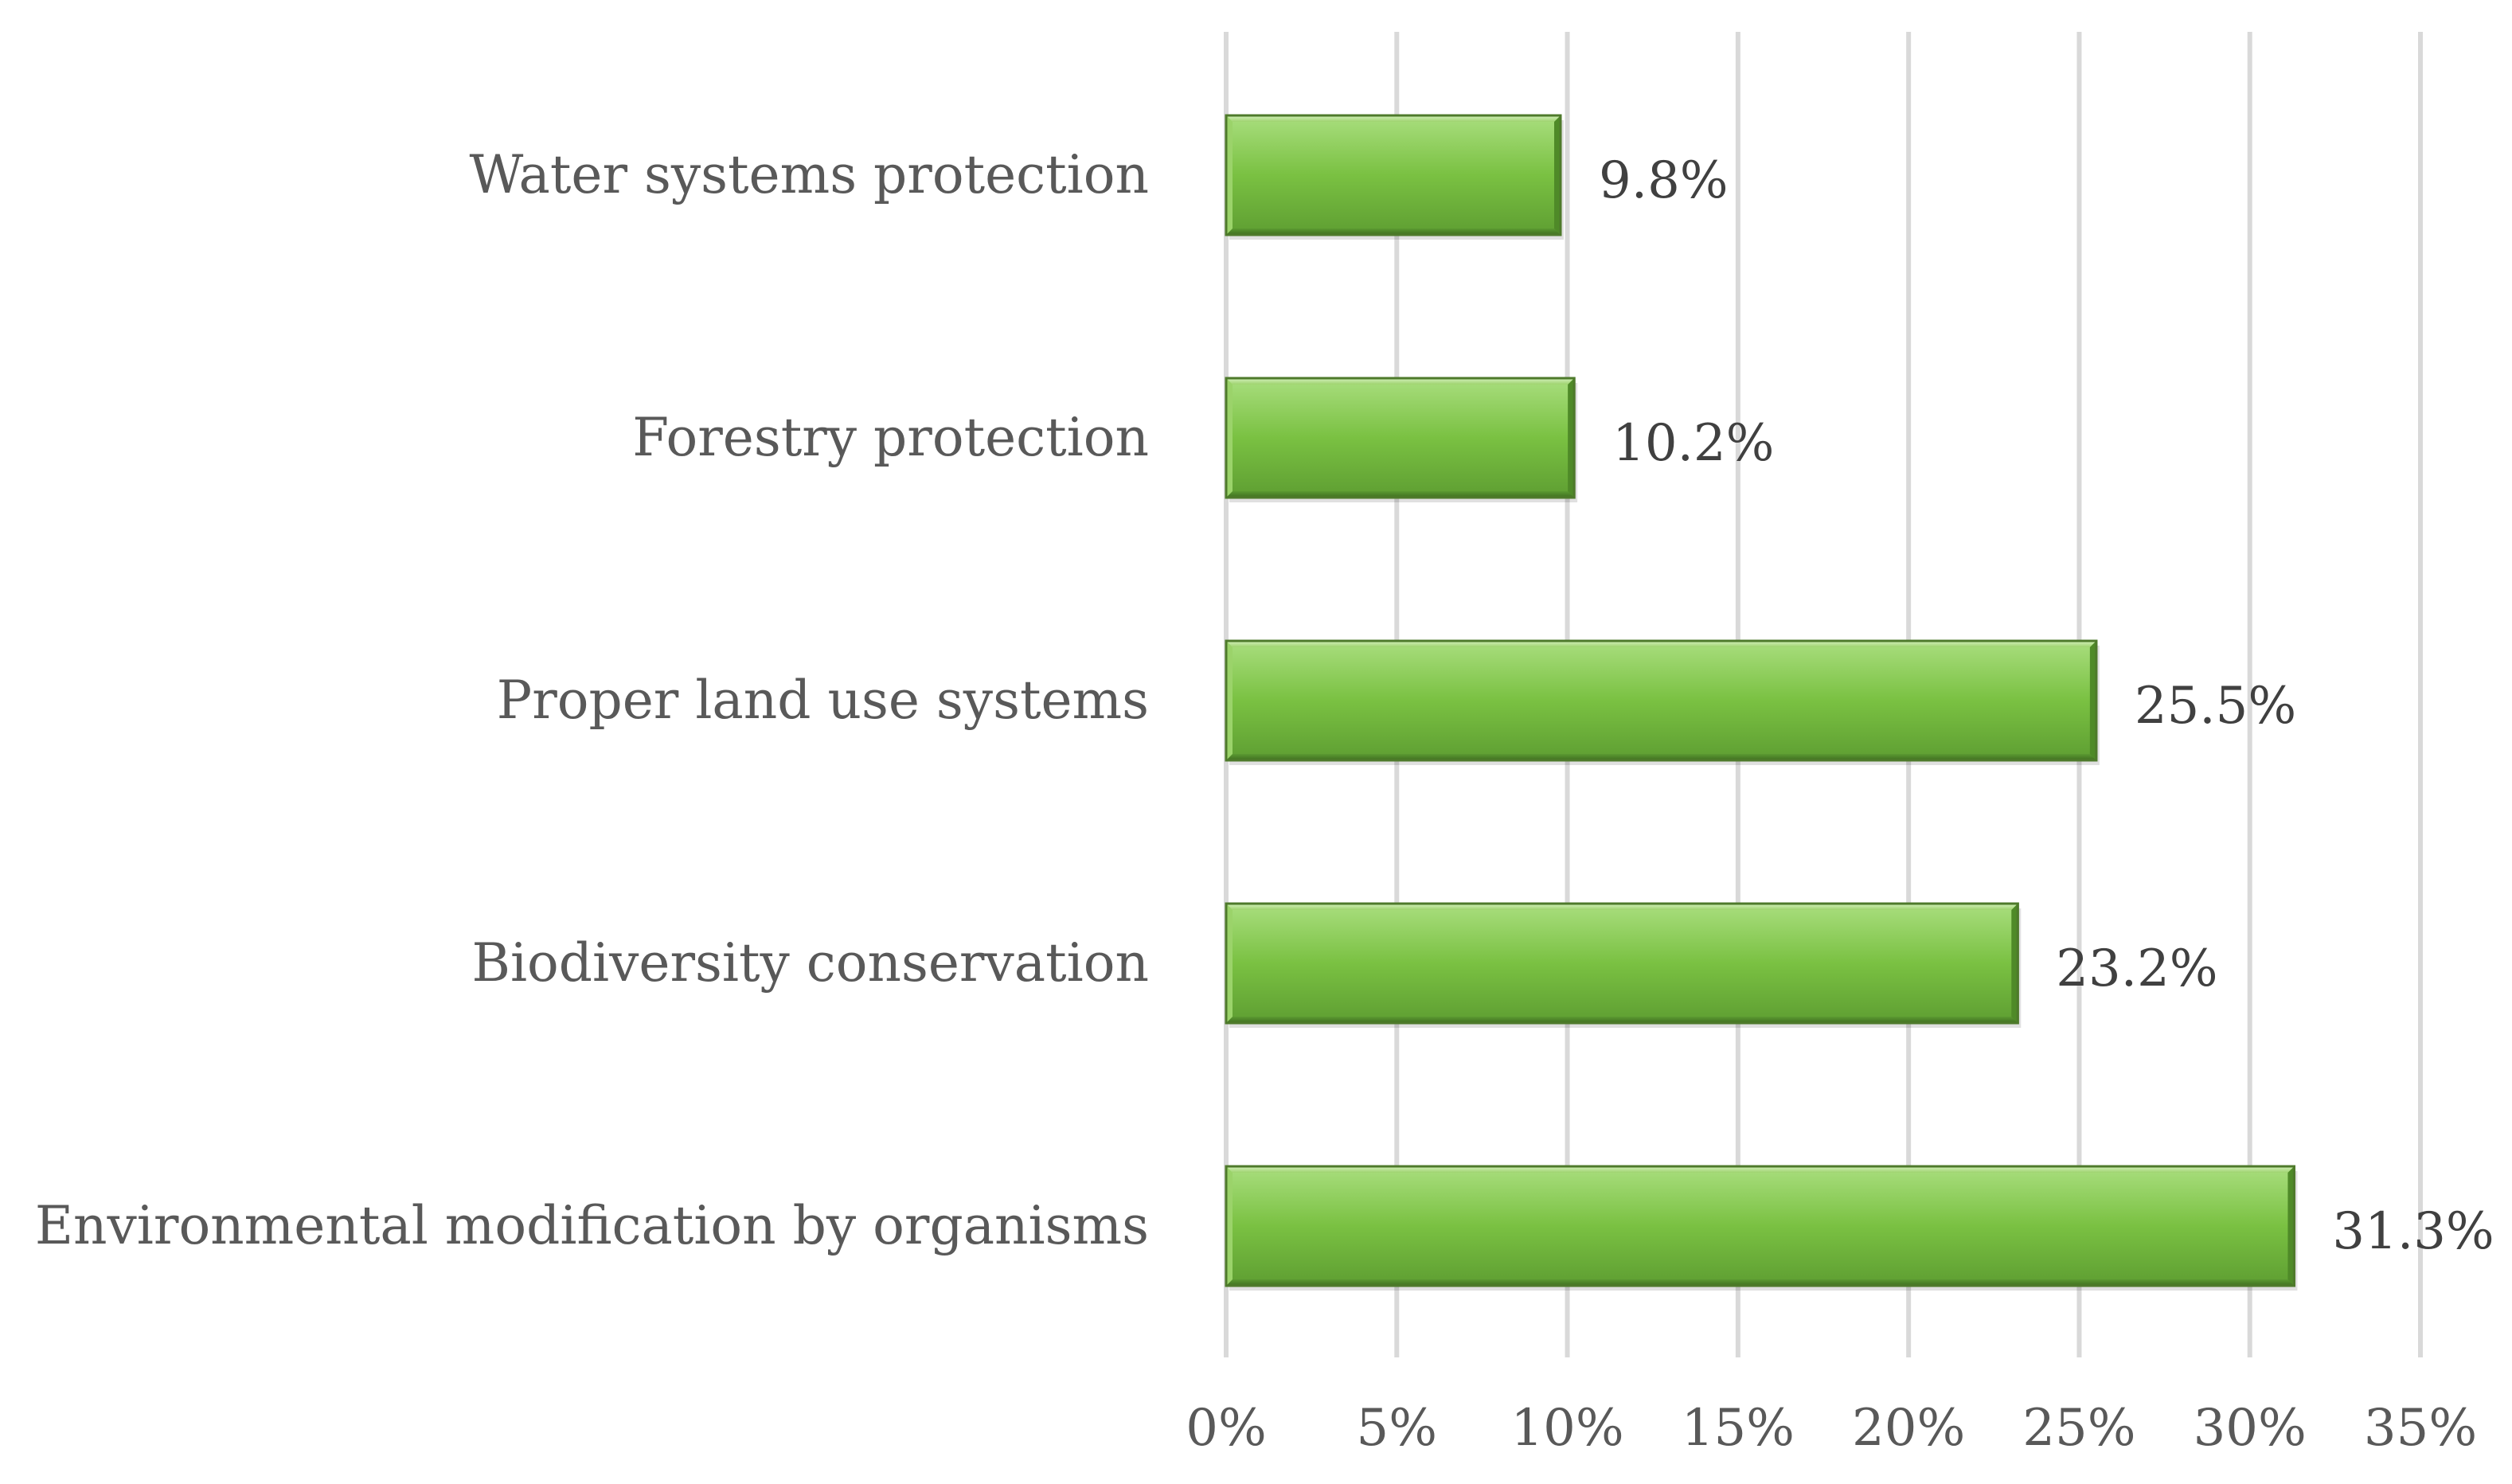  I want to click on category-label: Proper land use systems, so click(823, 700).